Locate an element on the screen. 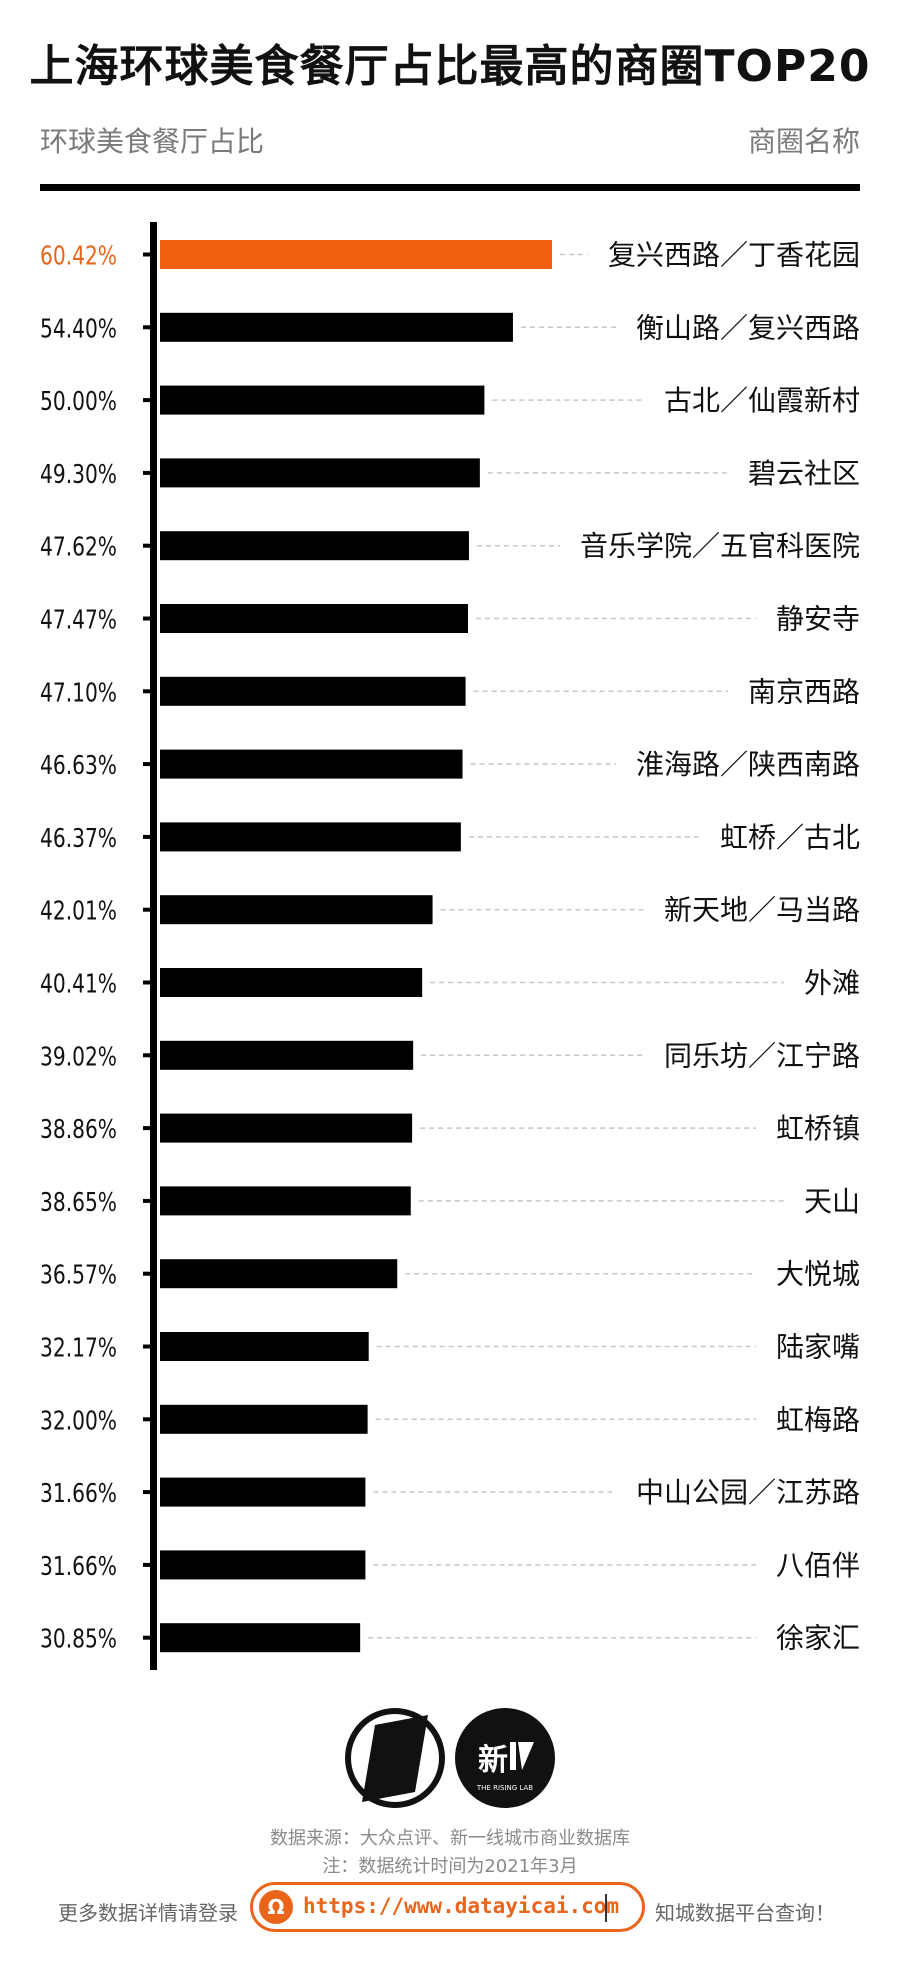 This screenshot has height=1981, width=900. value-label: 60.42% is located at coordinates (78, 257).